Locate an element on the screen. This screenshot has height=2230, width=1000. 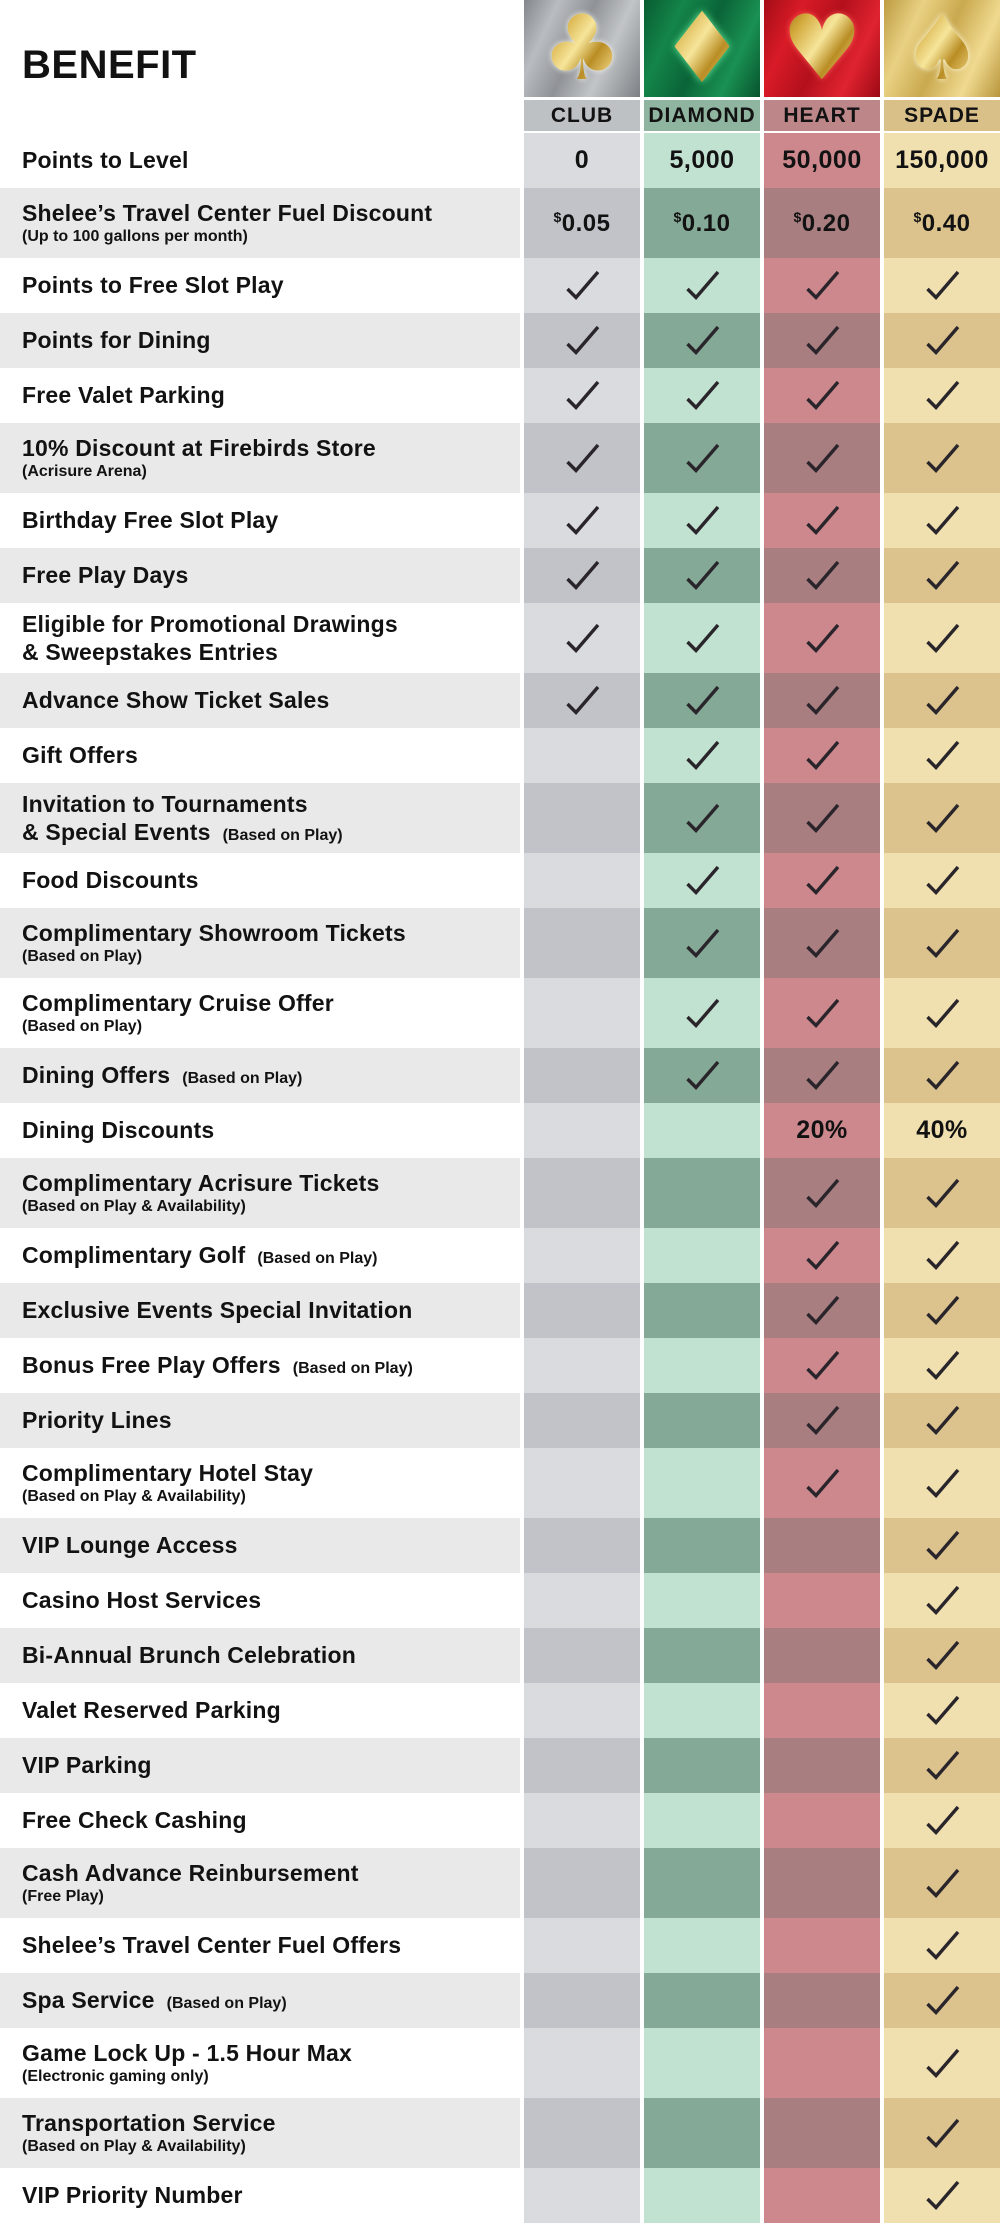
benefit-name: Free Valet Parking is located at coordinates (124, 395).